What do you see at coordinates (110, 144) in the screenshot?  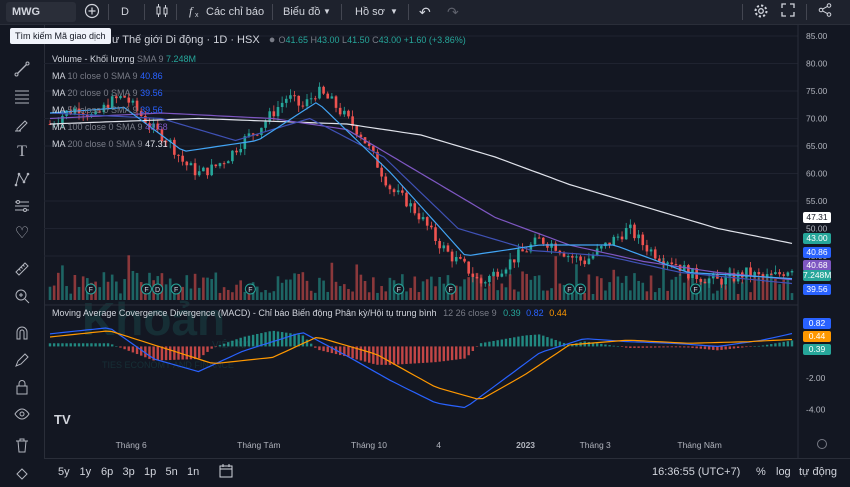 I see `indicator-legend-row: MA 200 close 0 SMA 9 47.31` at bounding box center [110, 144].